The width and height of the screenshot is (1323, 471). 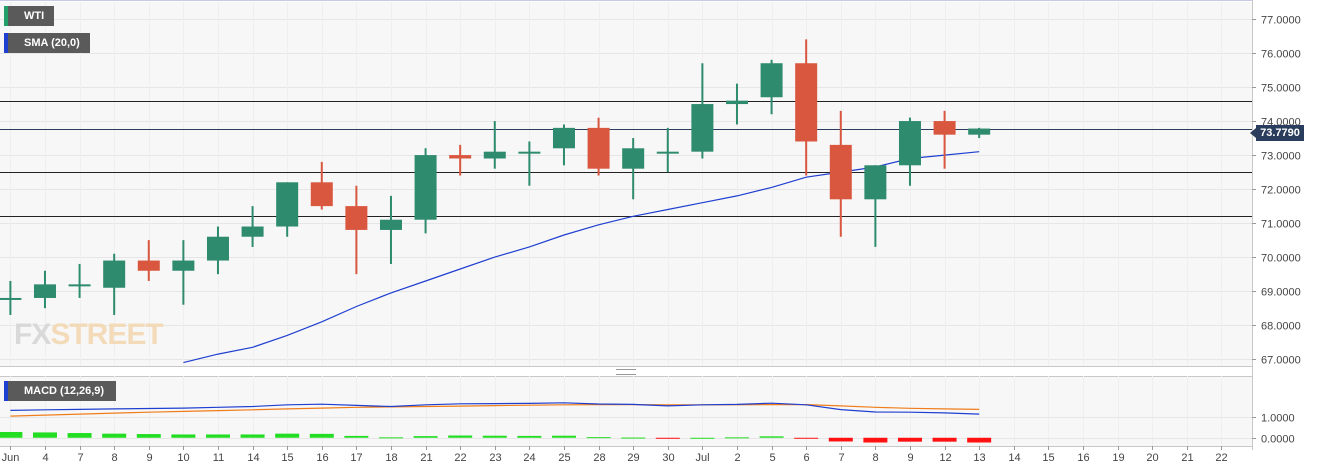 What do you see at coordinates (218, 458) in the screenshot?
I see `time-tick-label: 11` at bounding box center [218, 458].